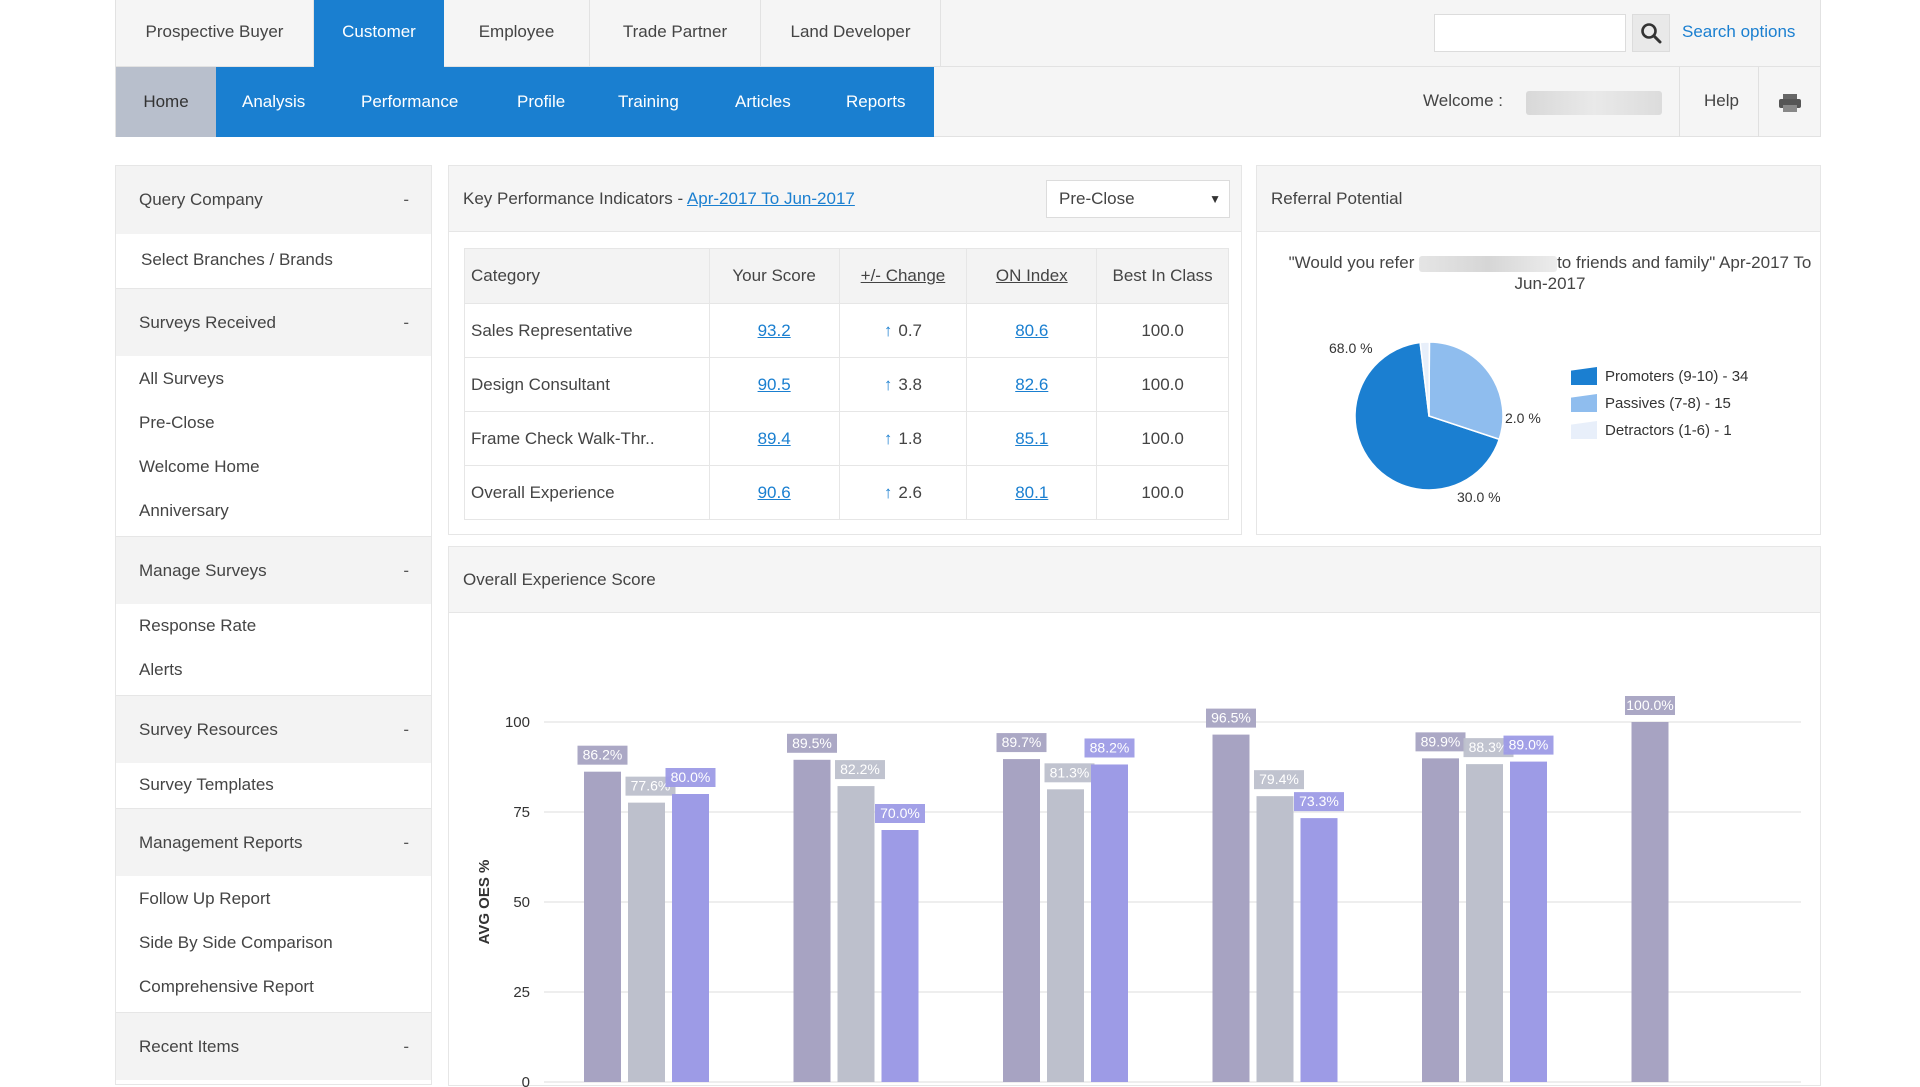  Describe the element at coordinates (189, 1046) in the screenshot. I see `sidebar-section-title: Recent Items` at that location.